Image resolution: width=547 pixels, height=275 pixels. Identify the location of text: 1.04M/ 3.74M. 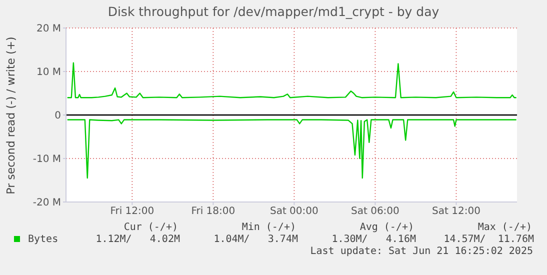
(255, 239).